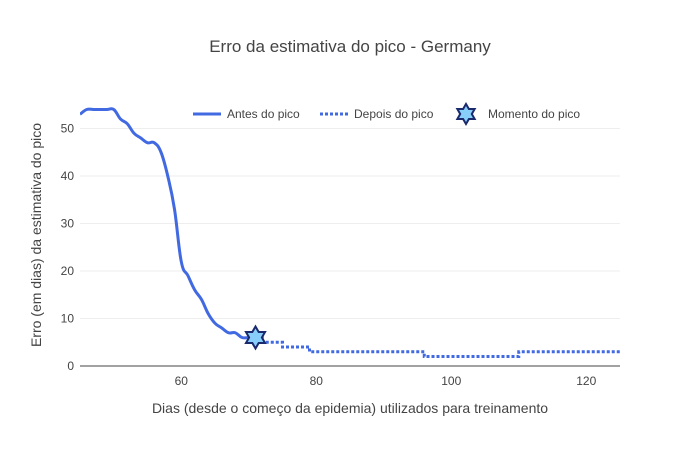 The height and width of the screenshot is (455, 700). I want to click on legend-star-icon, so click(466, 114).